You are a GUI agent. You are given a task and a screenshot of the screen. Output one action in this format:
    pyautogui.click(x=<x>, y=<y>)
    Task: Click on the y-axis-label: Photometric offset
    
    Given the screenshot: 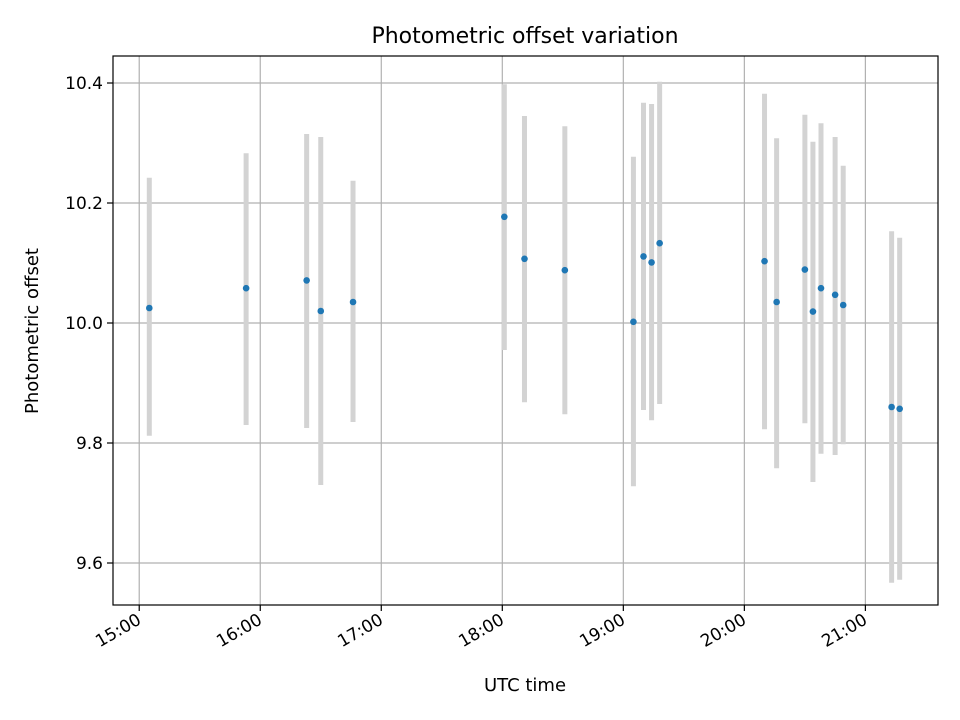 What is the action you would take?
    pyautogui.click(x=32, y=331)
    